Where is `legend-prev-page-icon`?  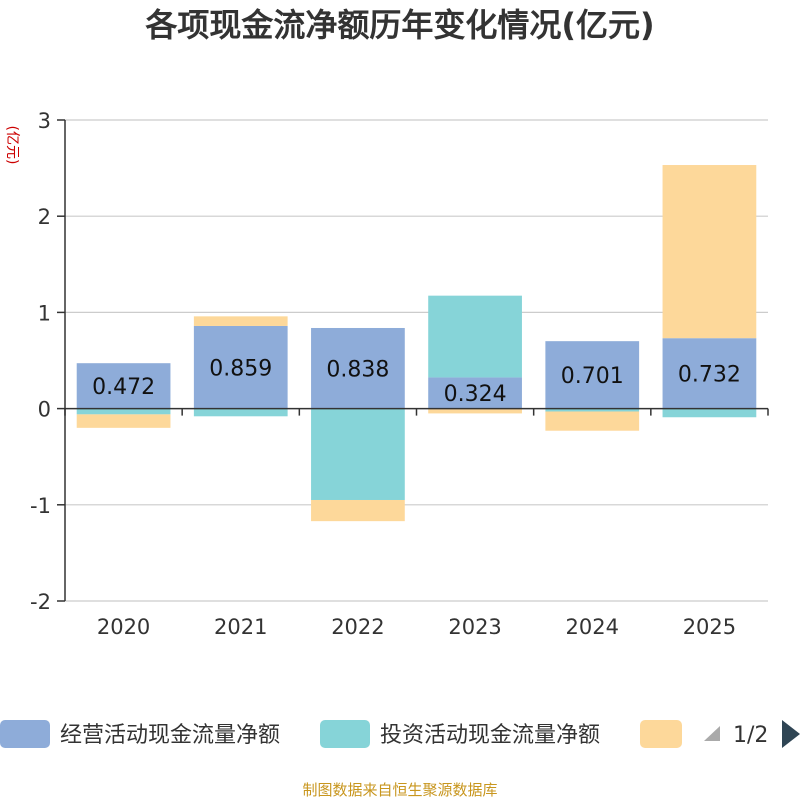 legend-prev-page-icon is located at coordinates (712, 733).